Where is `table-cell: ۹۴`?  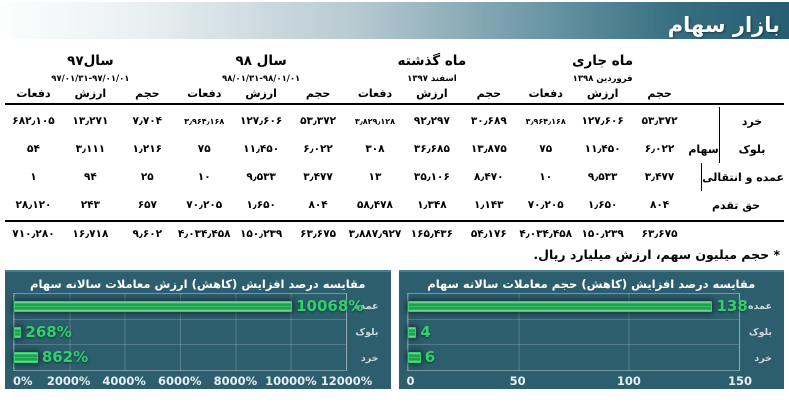 table-cell: ۹۴ is located at coordinates (90, 177).